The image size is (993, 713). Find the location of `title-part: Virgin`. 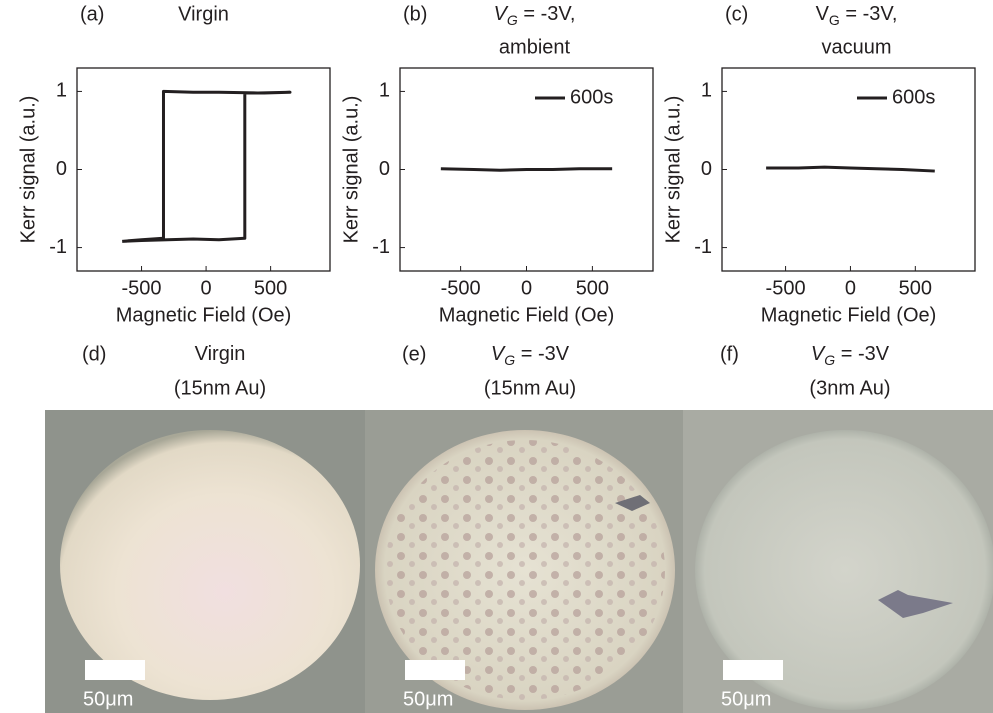

title-part: Virgin is located at coordinates (220, 354).